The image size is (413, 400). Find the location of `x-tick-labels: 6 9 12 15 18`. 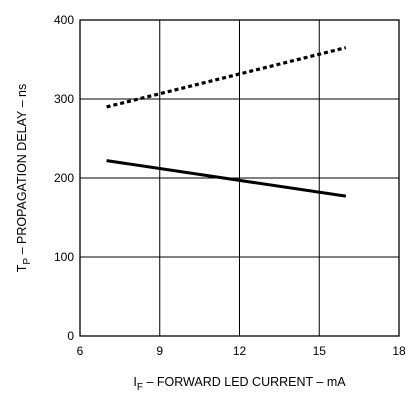

x-tick-labels: 6 9 12 15 18 is located at coordinates (241, 351).